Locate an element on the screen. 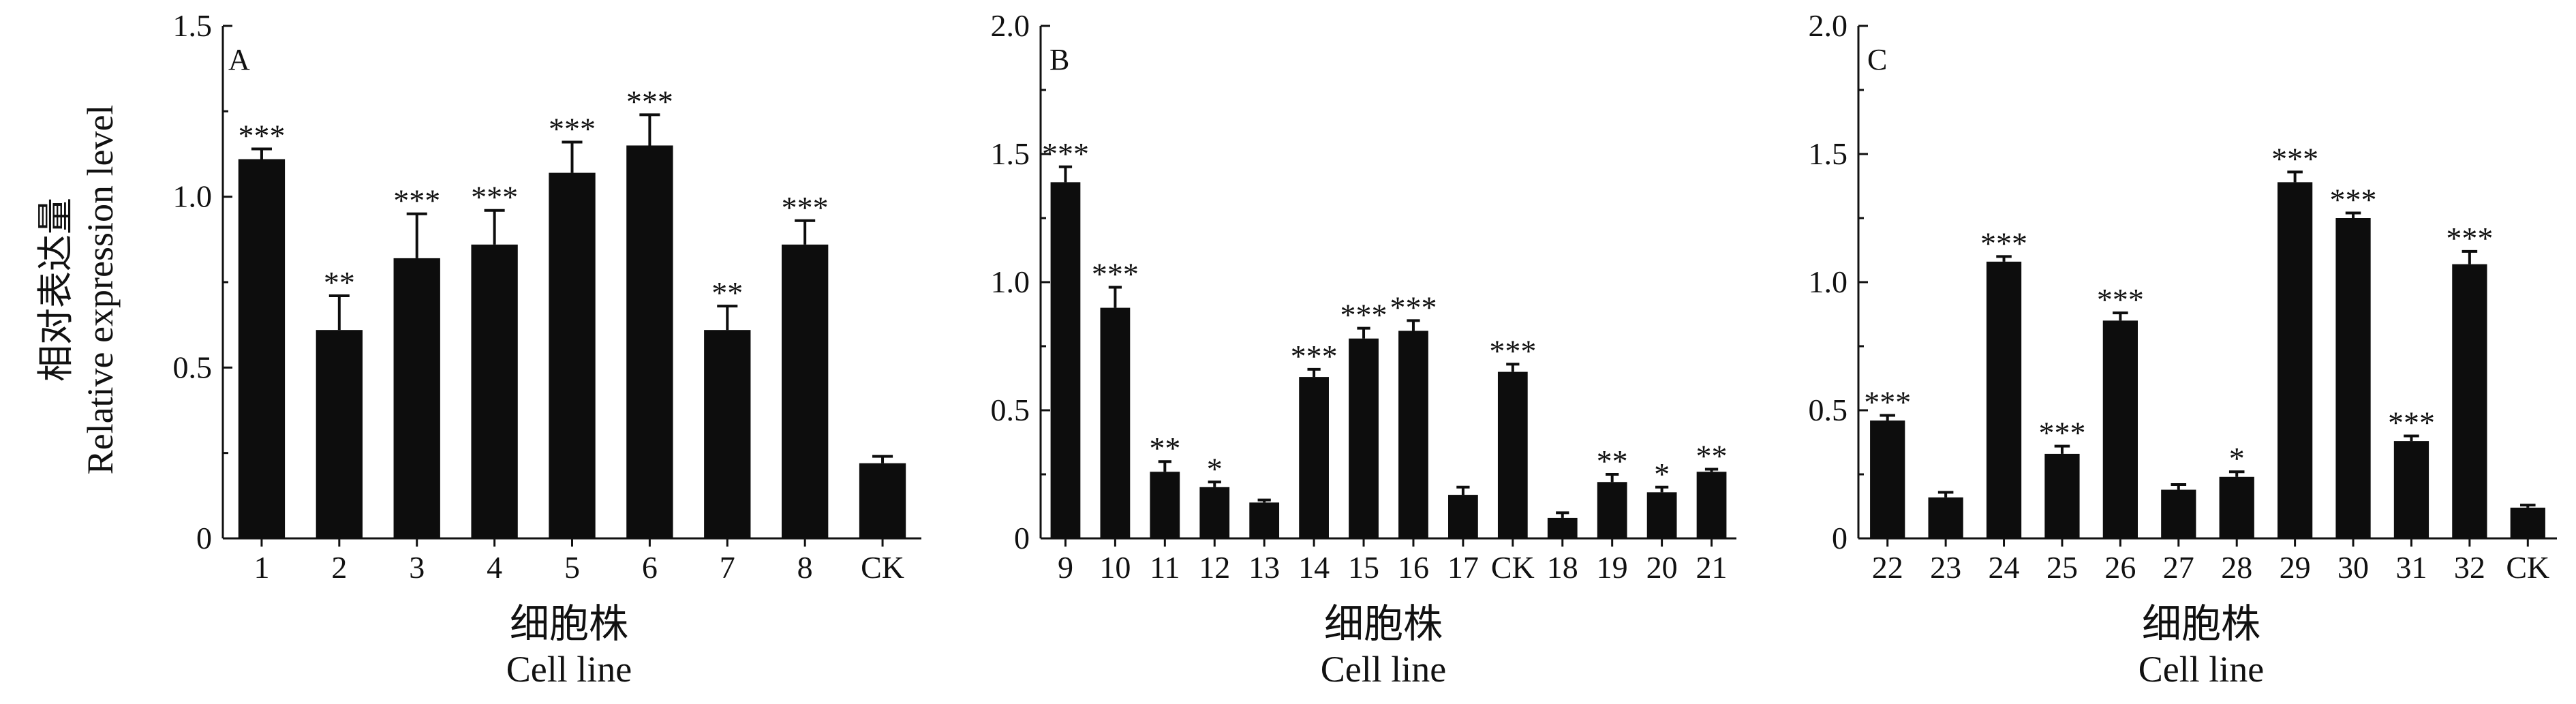  panel-b-x-tick-label: 18 is located at coordinates (1562, 567).